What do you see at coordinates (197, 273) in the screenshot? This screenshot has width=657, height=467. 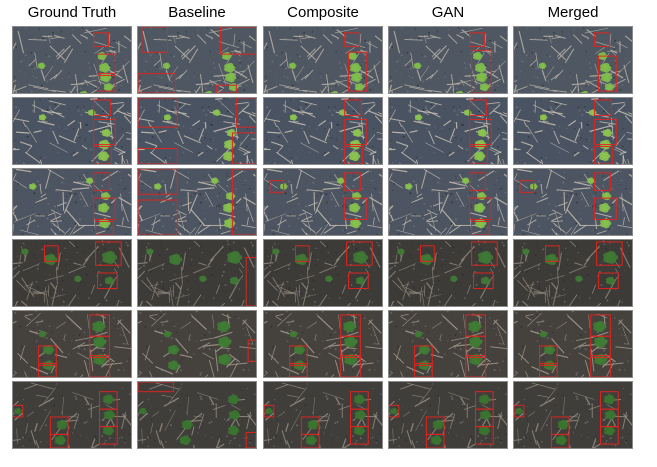 I see `field-photo` at bounding box center [197, 273].